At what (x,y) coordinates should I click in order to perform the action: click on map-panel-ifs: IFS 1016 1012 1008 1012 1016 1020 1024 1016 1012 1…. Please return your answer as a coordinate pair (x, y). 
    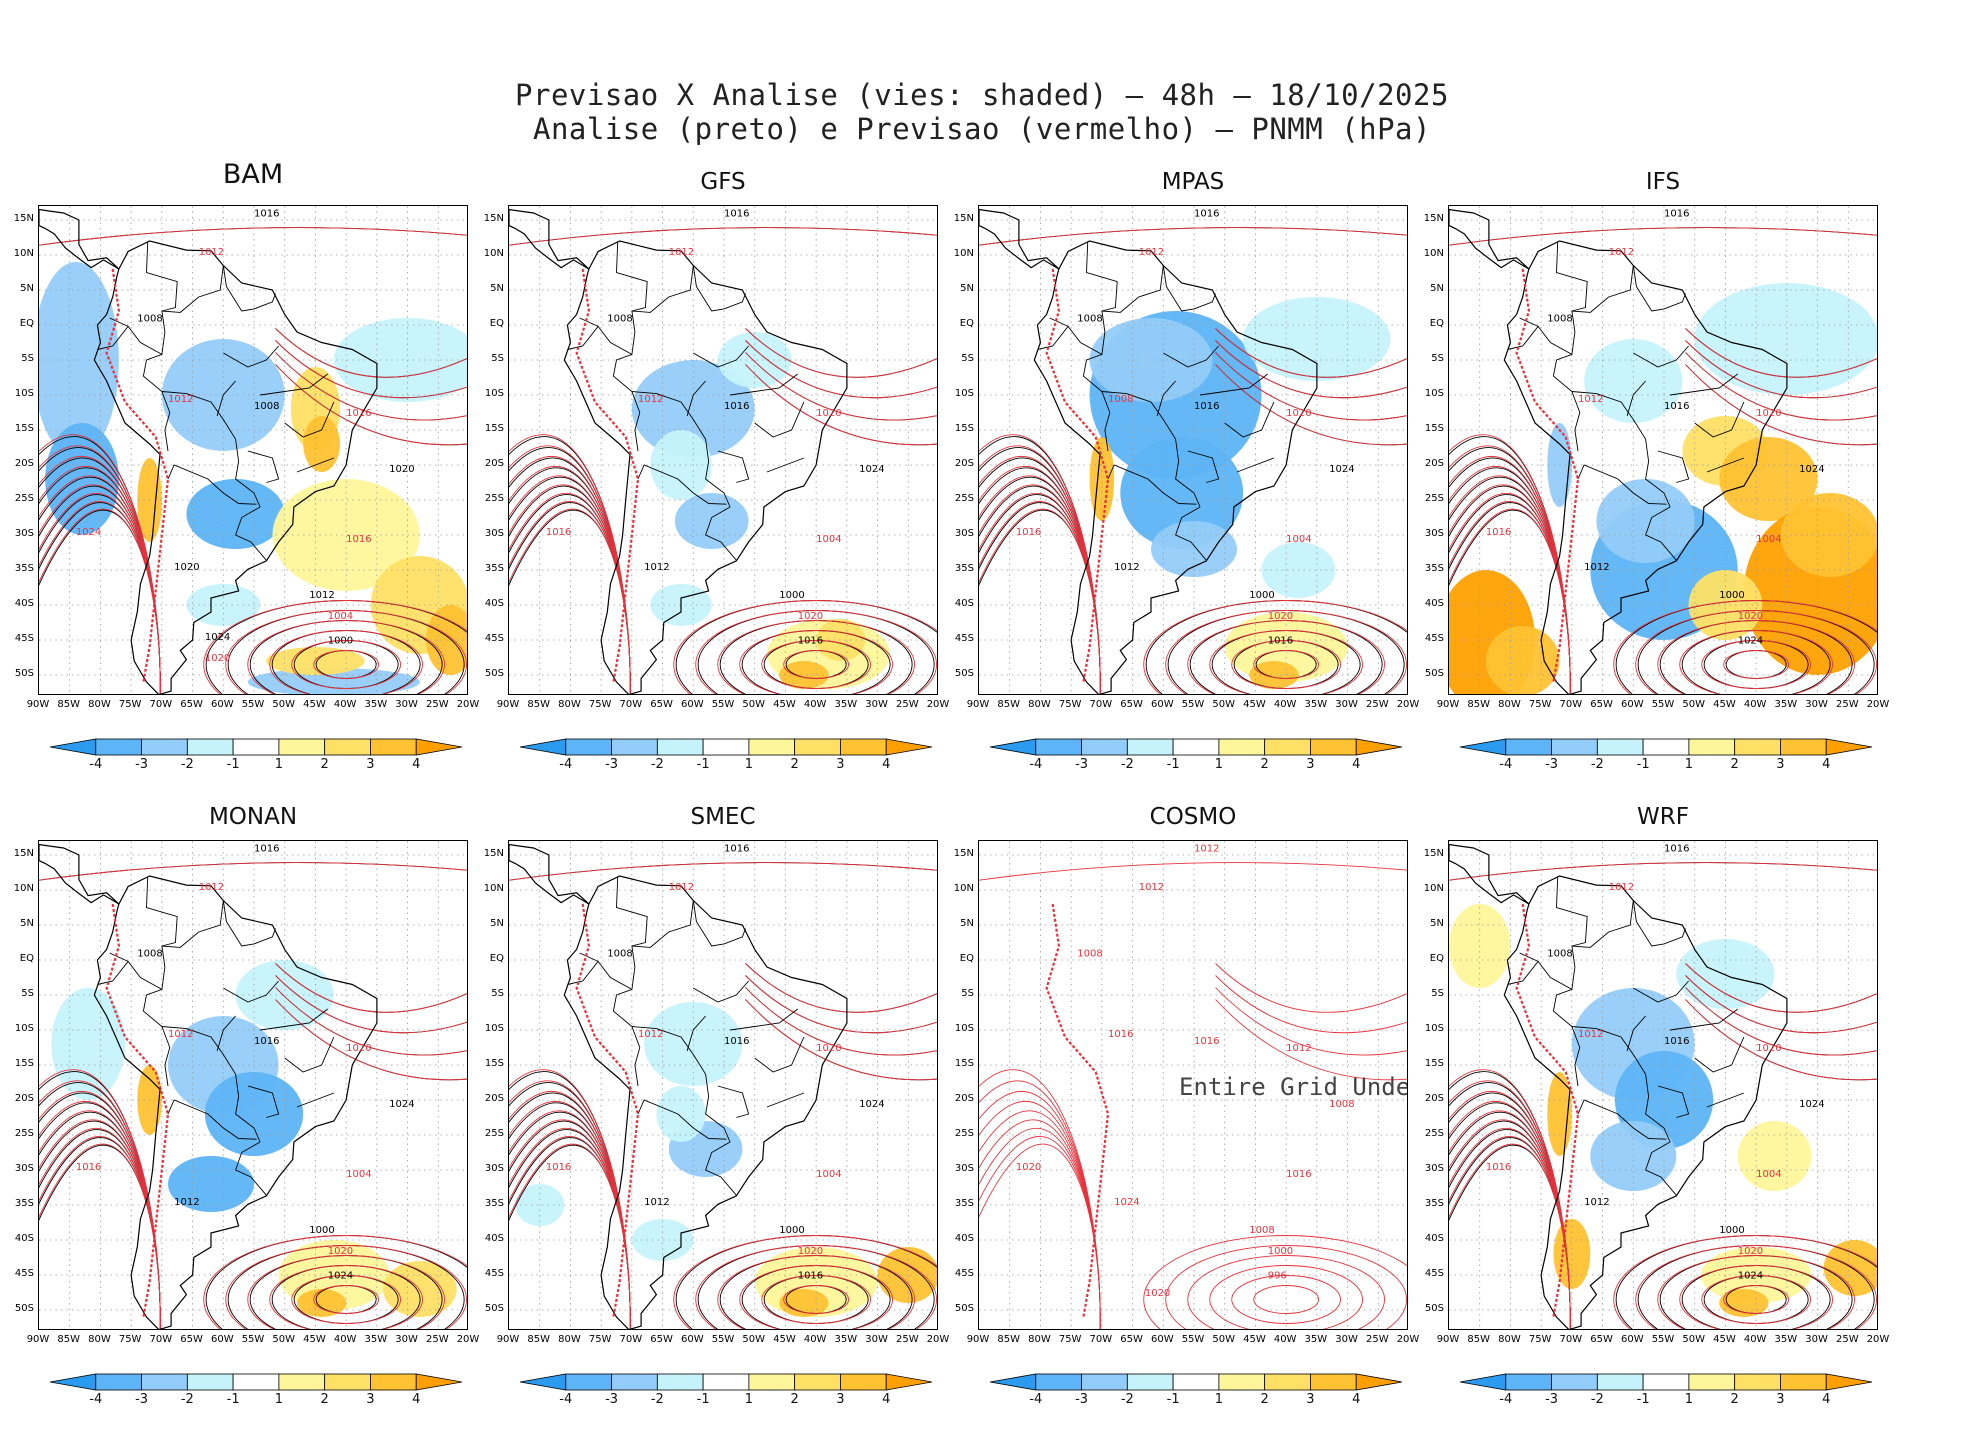
    Looking at the image, I should click on (1650, 479).